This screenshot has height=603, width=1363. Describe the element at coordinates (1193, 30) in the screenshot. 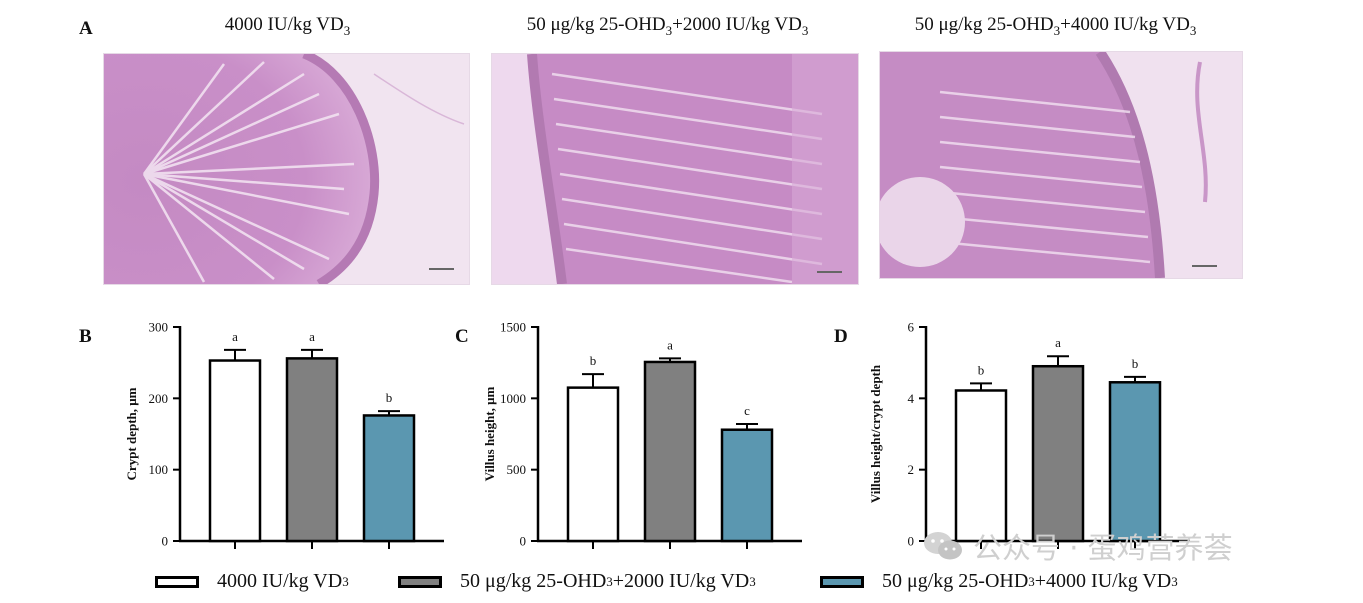

I see `image-title-3-sub2: 3` at that location.